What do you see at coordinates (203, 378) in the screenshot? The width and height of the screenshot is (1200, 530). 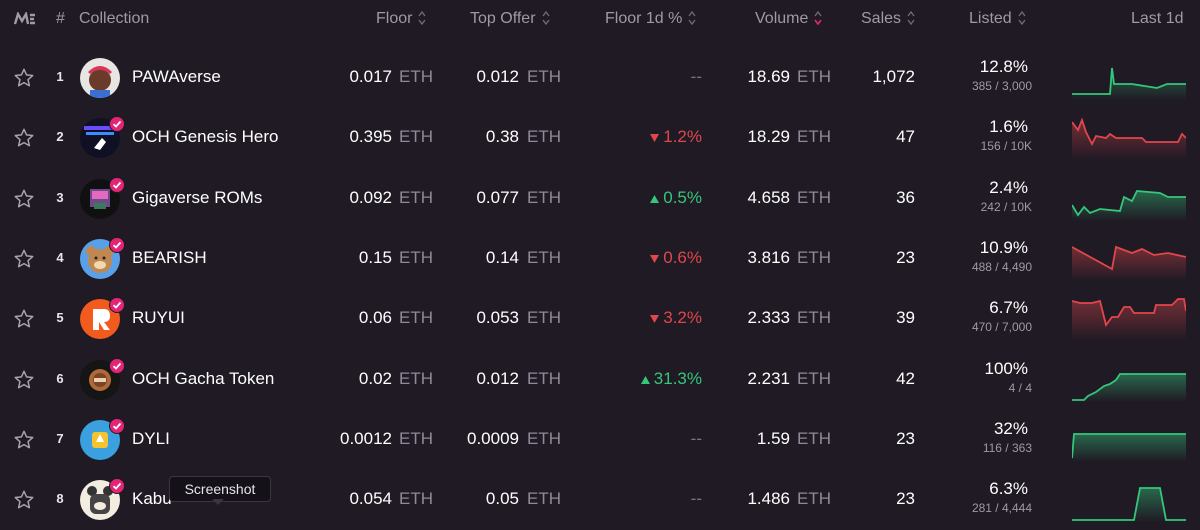 I see `collection-name: OCH Gacha Token` at bounding box center [203, 378].